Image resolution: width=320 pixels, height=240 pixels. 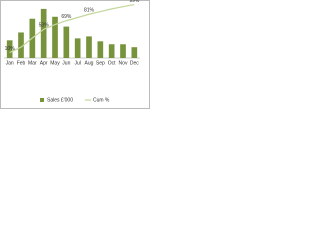 What do you see at coordinates (32, 63) in the screenshot?
I see `x-tick-label: Mar` at bounding box center [32, 63].